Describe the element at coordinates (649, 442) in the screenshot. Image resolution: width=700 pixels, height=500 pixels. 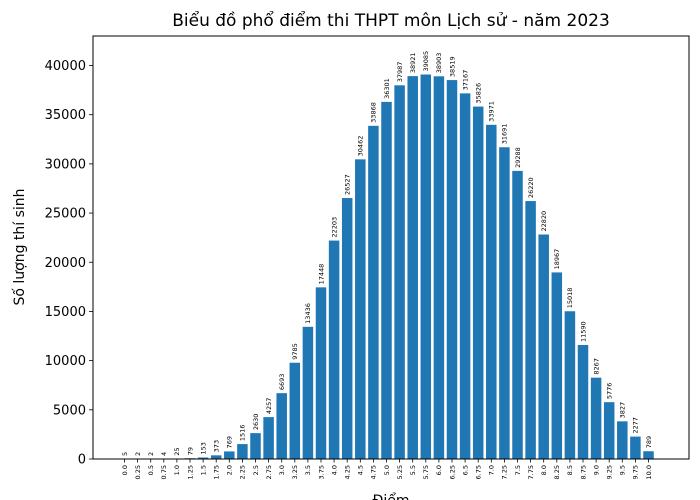
I see `bar-value-label: 789` at that location.